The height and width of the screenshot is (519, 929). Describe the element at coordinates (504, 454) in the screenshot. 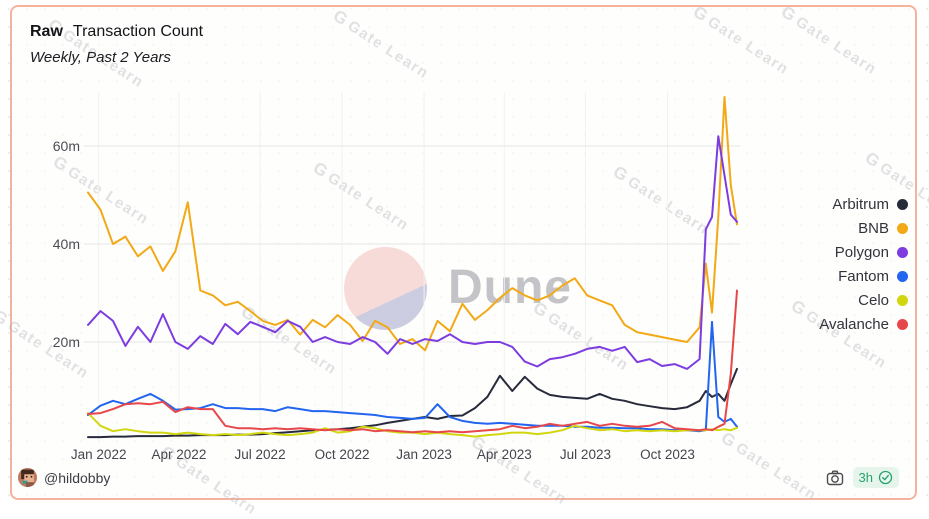

I see `x-axis-tick-label: Apr 2023` at that location.